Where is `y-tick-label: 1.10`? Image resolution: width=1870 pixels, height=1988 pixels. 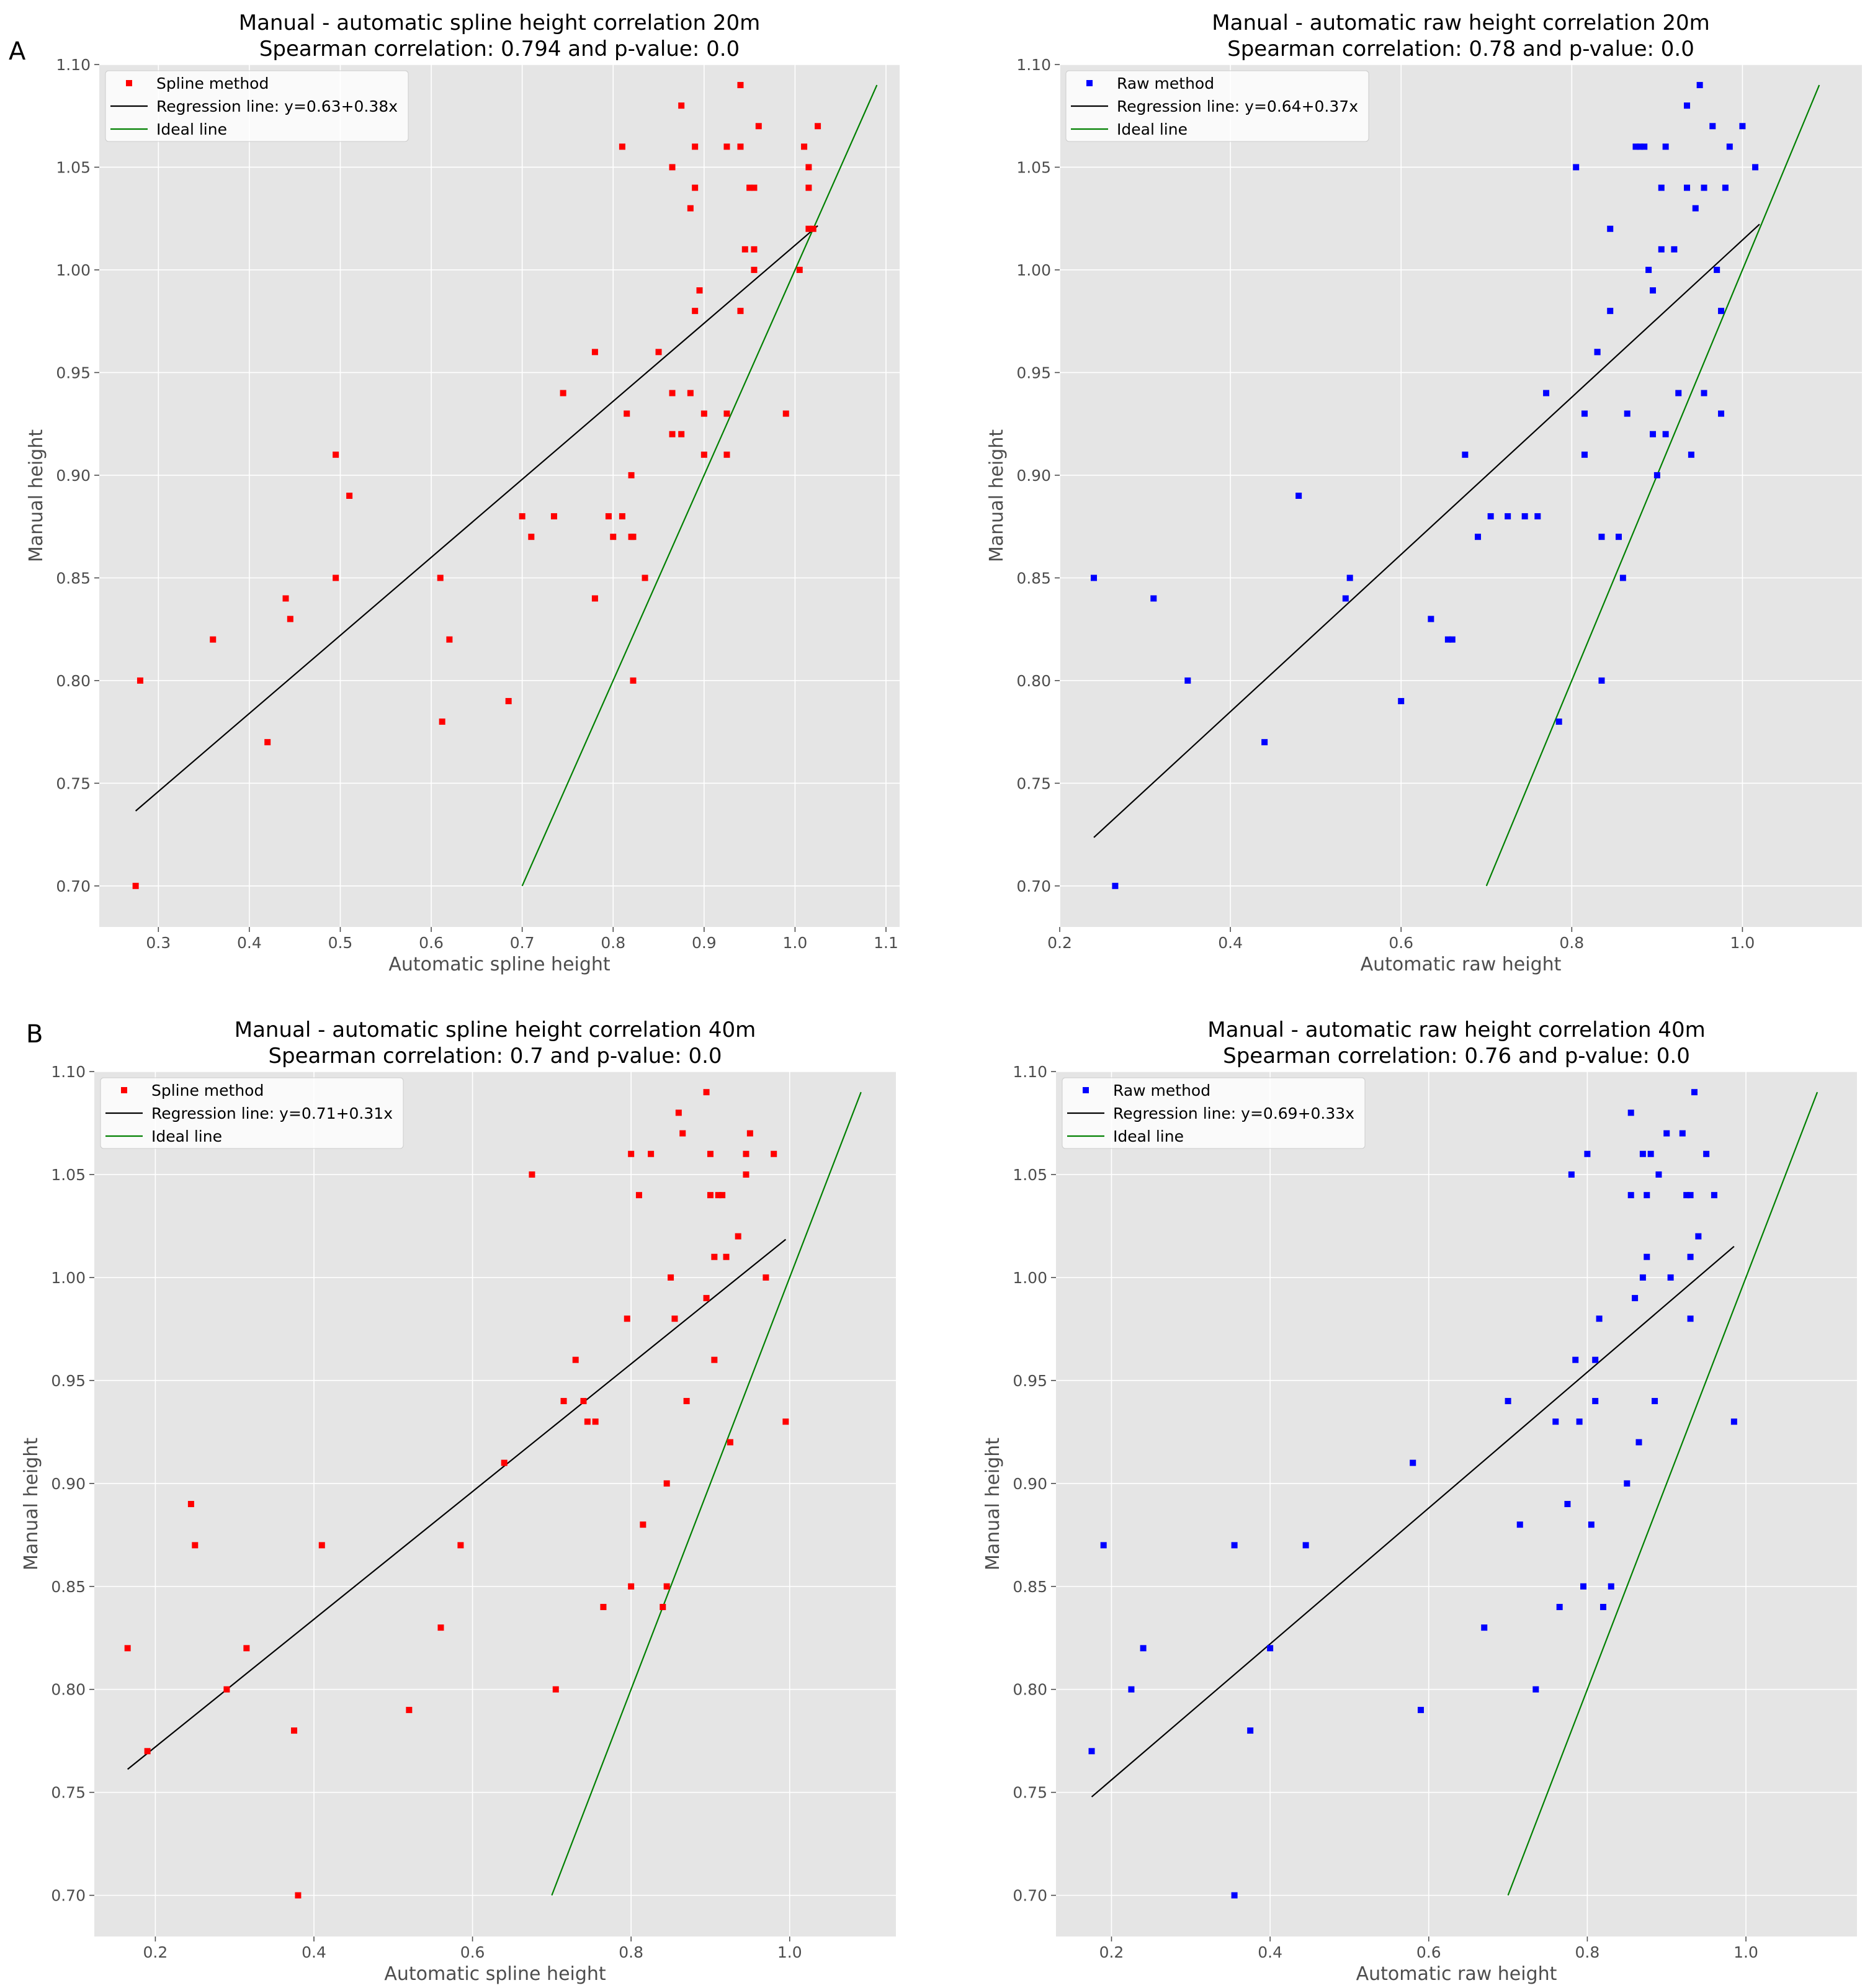
y-tick-label: 1.10 is located at coordinates (1030, 1072).